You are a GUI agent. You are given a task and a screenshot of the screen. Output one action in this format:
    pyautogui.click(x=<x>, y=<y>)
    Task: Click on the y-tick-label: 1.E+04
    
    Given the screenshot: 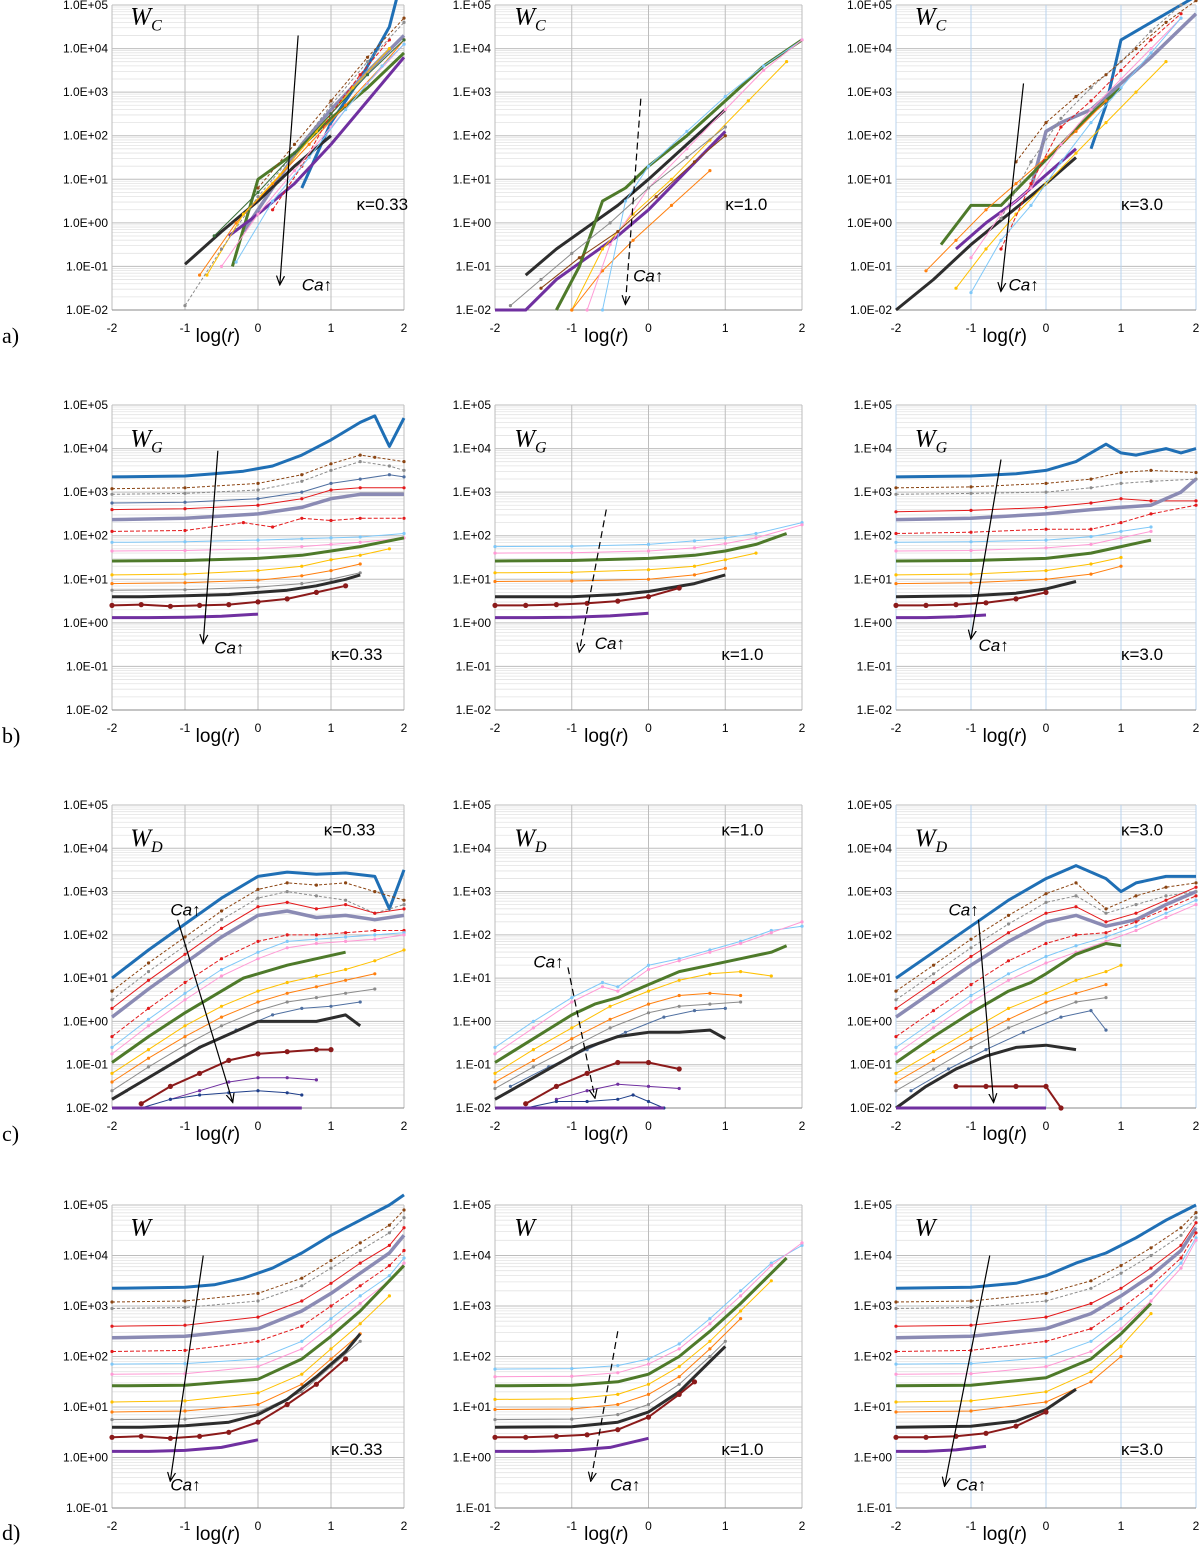 What is the action you would take?
    pyautogui.click(x=873, y=449)
    